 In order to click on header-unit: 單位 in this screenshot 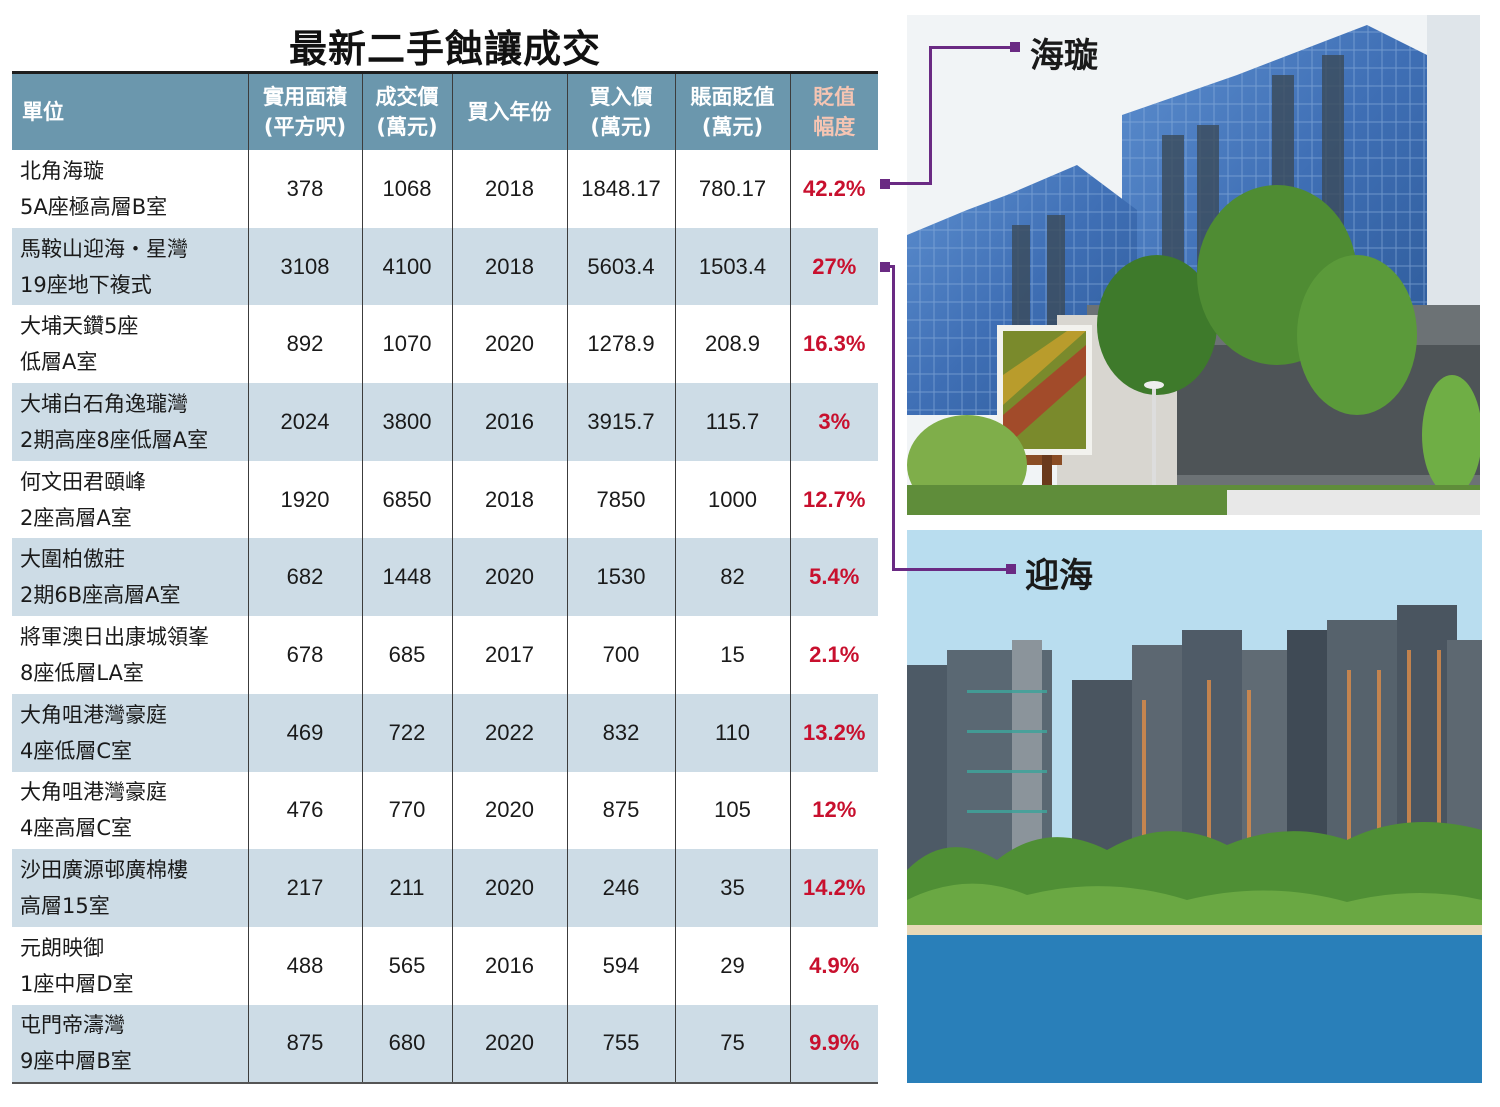, I will do `click(43, 112)`.